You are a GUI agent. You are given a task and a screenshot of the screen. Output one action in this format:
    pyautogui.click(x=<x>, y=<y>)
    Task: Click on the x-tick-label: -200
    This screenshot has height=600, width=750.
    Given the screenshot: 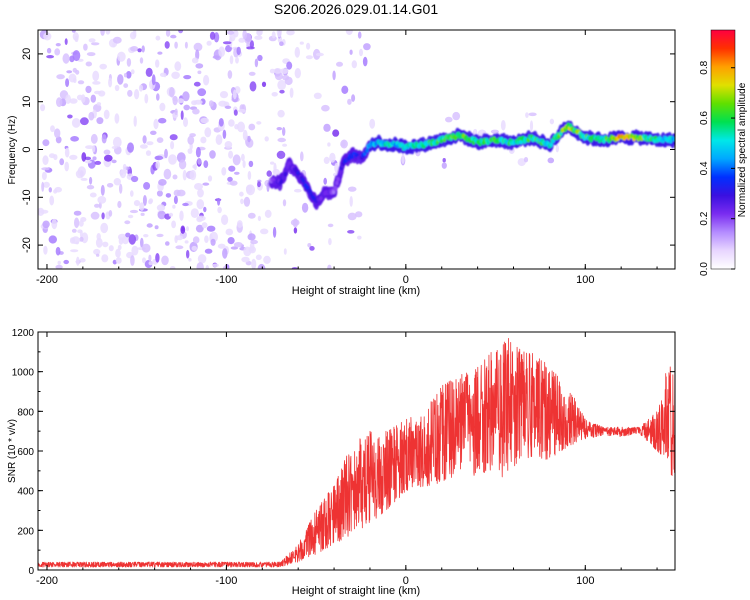 What is the action you would take?
    pyautogui.click(x=47, y=280)
    